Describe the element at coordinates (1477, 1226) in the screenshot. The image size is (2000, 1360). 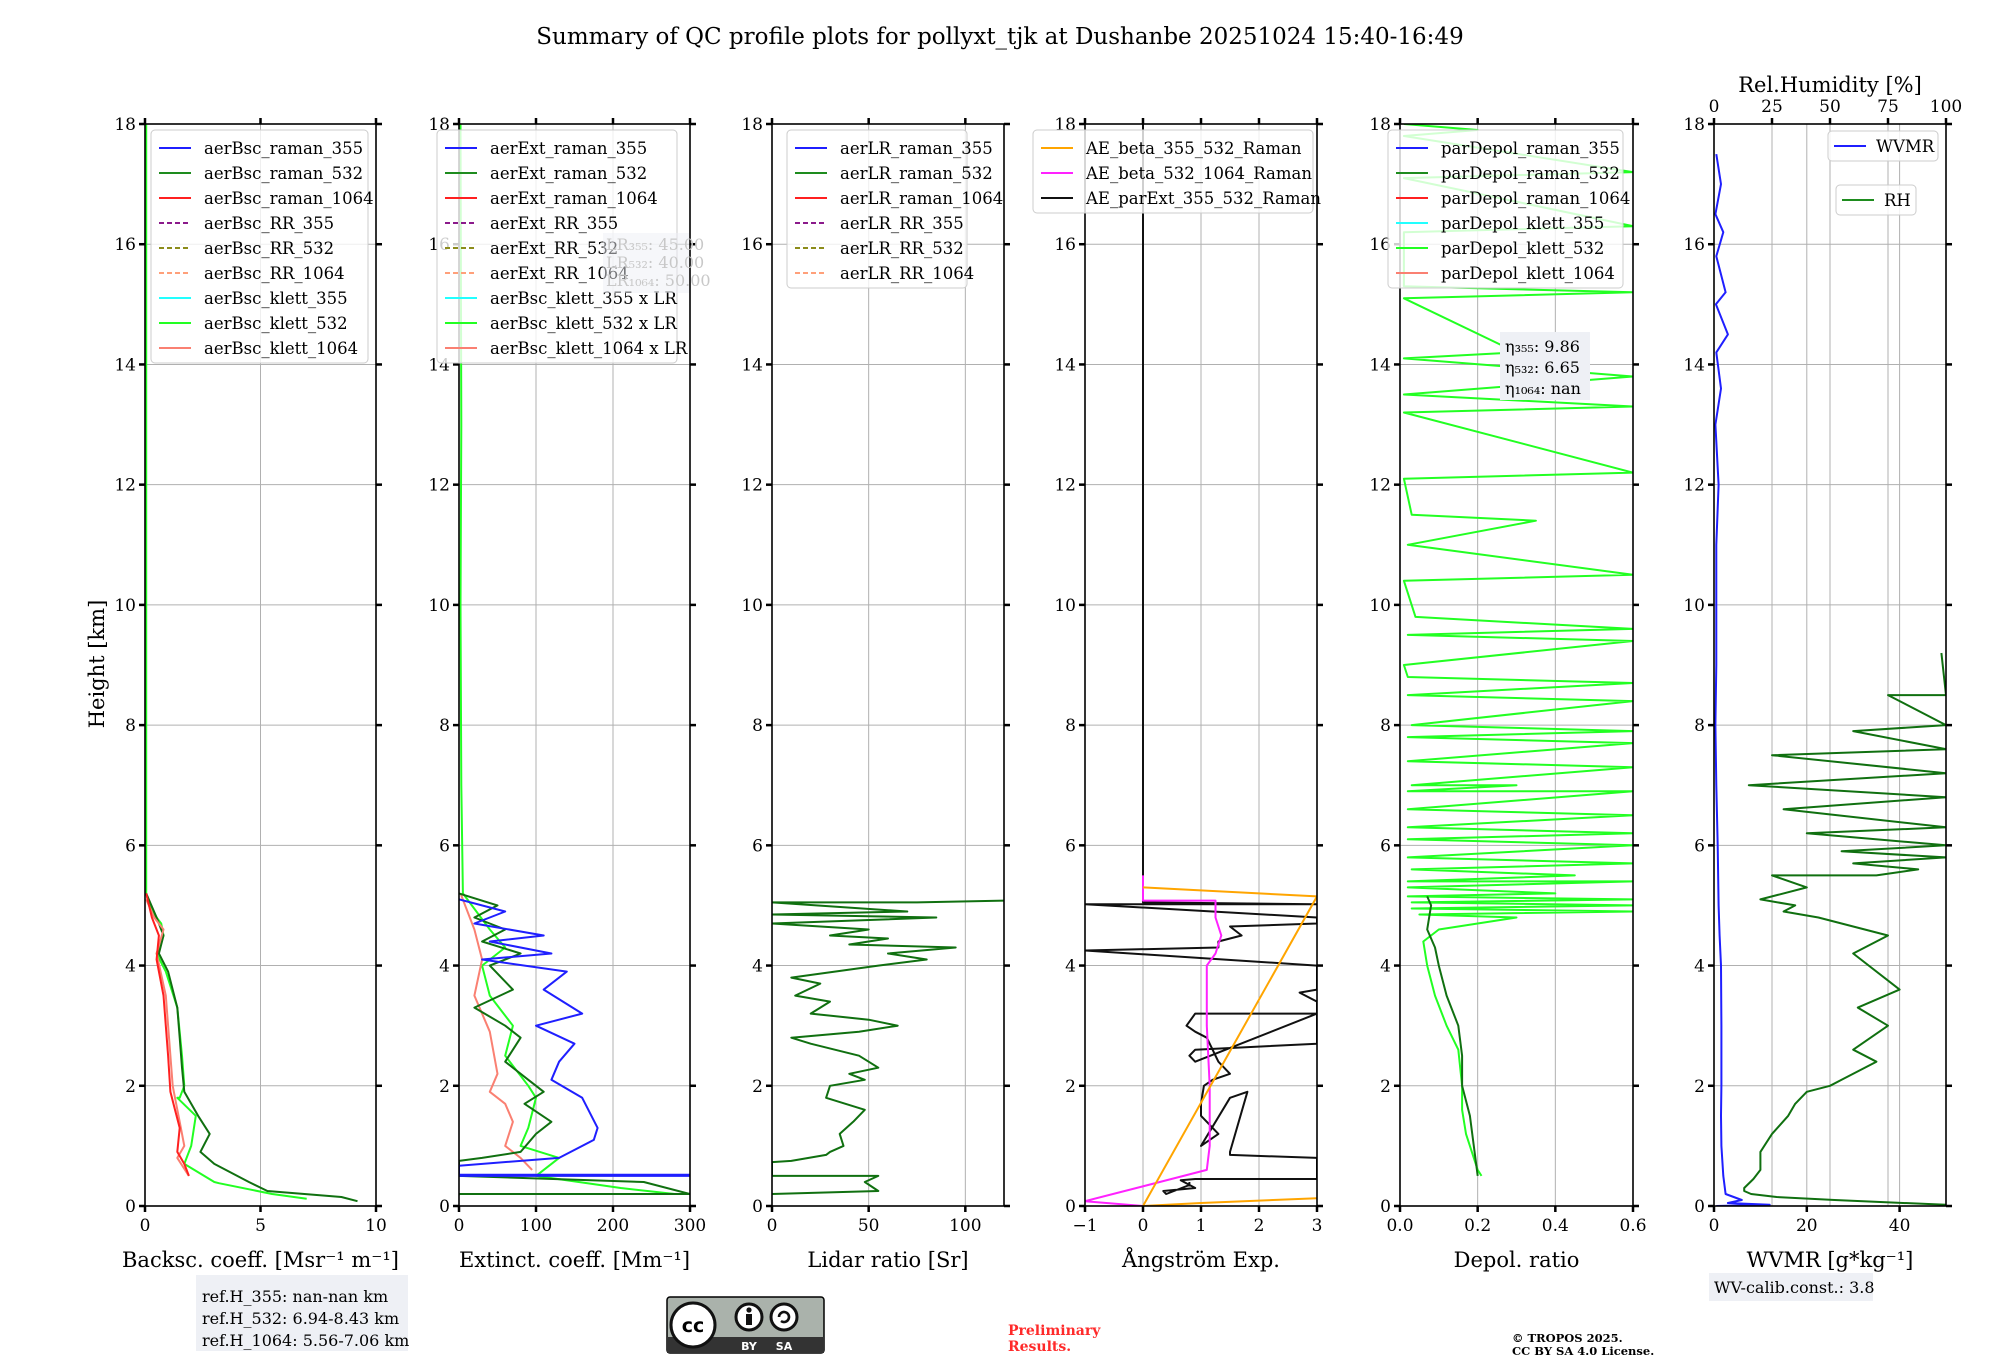
I see `x-tick-label: 0.2` at that location.